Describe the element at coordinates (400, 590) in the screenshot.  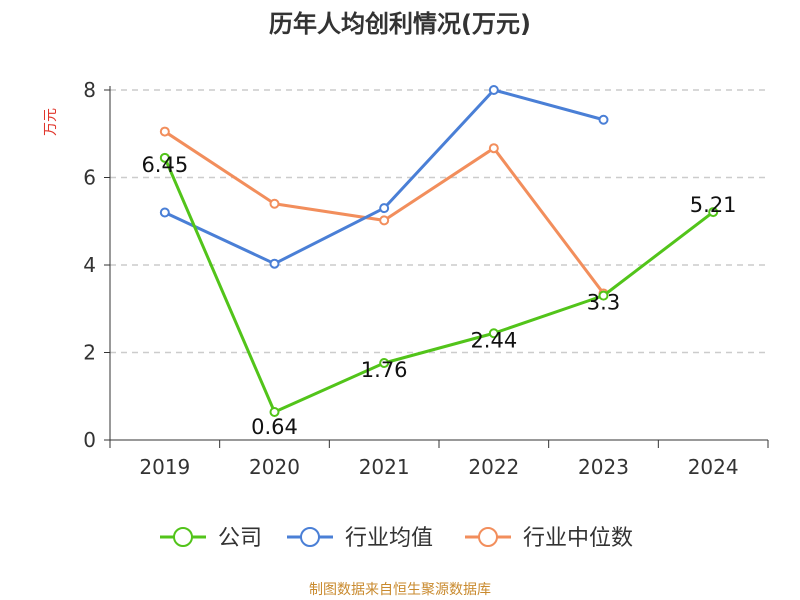
I see `source-note: 制图数据来自恒生聚源数据库` at that location.